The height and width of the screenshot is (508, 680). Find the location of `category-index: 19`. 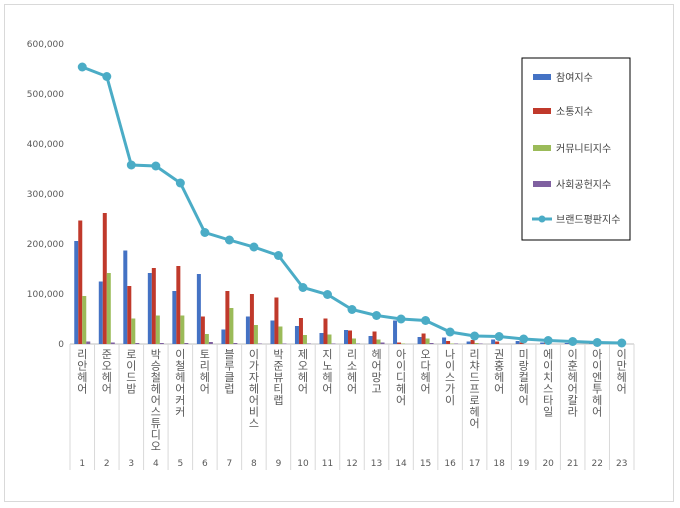

category-index: 19 is located at coordinates (524, 464).